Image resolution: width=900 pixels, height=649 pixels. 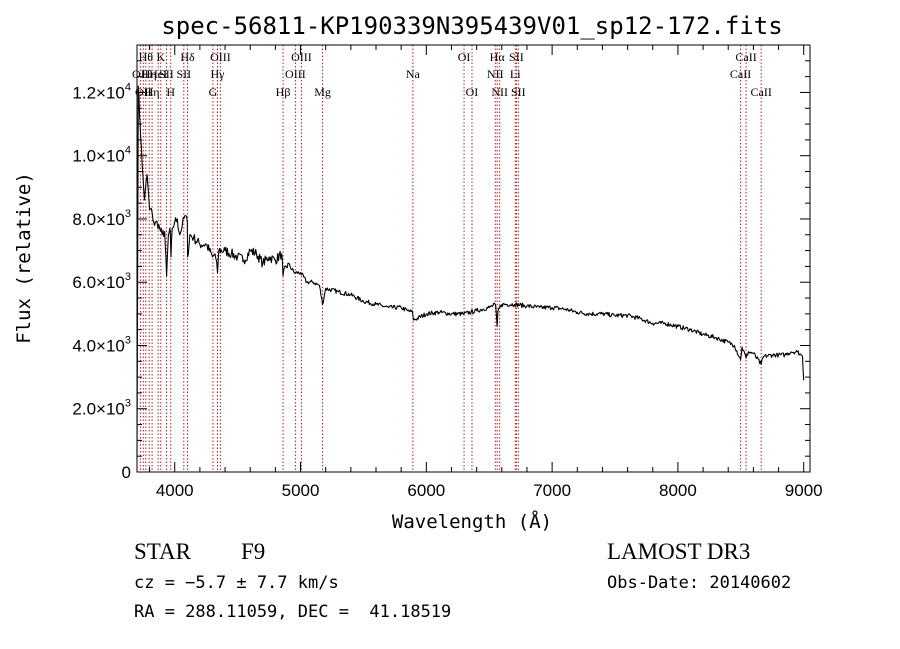 I want to click on emission-line-label: OII, so click(x=140, y=74).